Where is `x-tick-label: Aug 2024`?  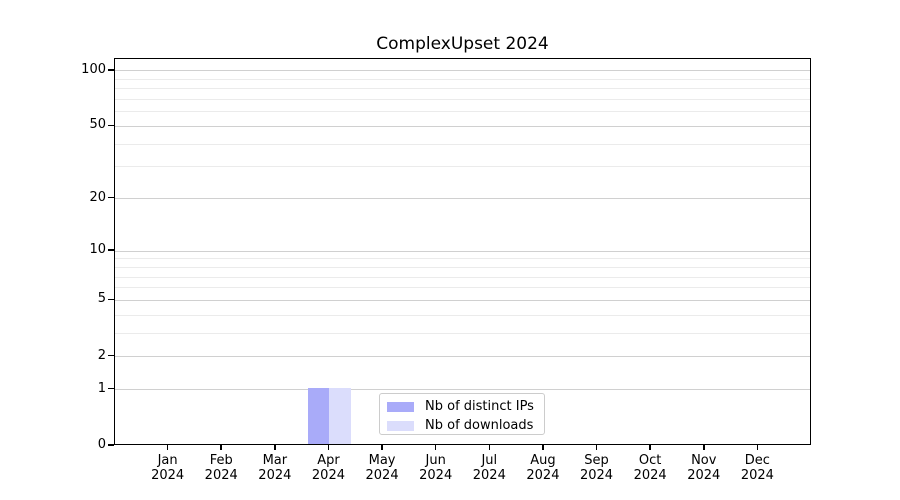 x-tick-label: Aug 2024 is located at coordinates (543, 468).